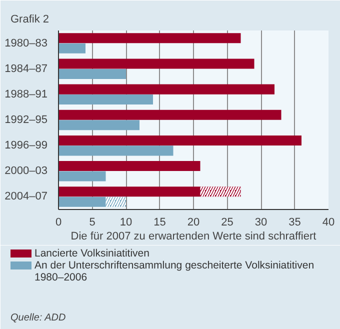  Describe the element at coordinates (38, 318) in the screenshot. I see `source-note: Quelle: ADD` at that location.